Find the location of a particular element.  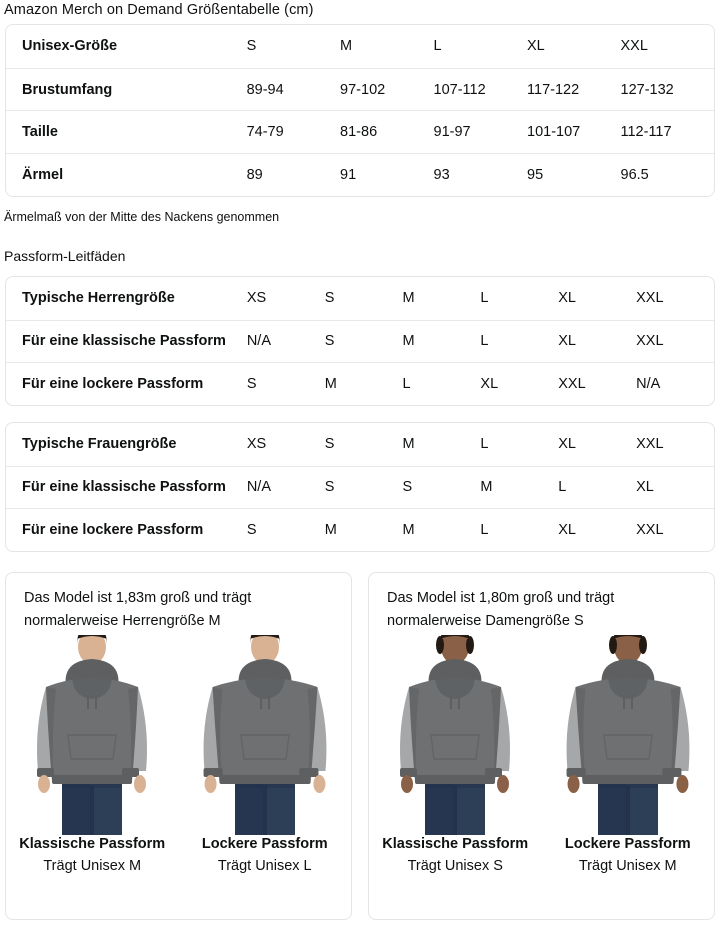

model-label-group: Klassische Passform Trägt Unisex M is located at coordinates (92, 855).